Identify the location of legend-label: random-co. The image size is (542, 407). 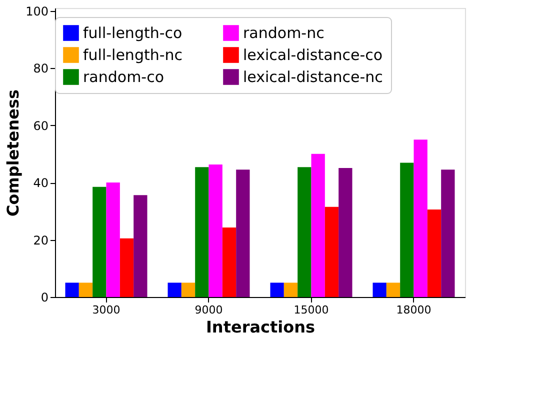
(123, 77).